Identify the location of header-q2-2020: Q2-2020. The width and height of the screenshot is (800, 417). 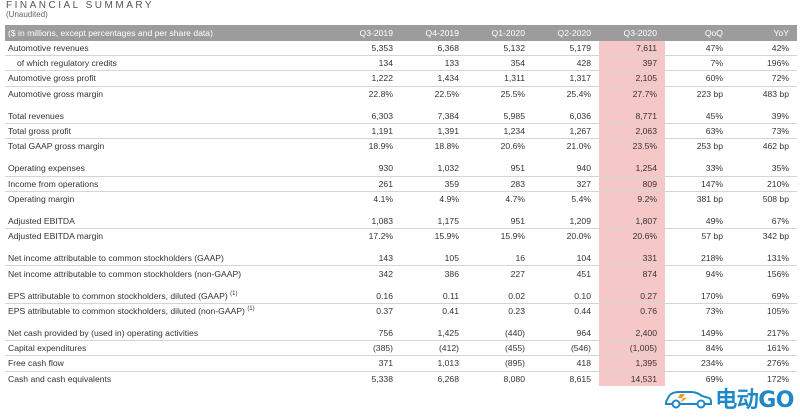
(566, 33).